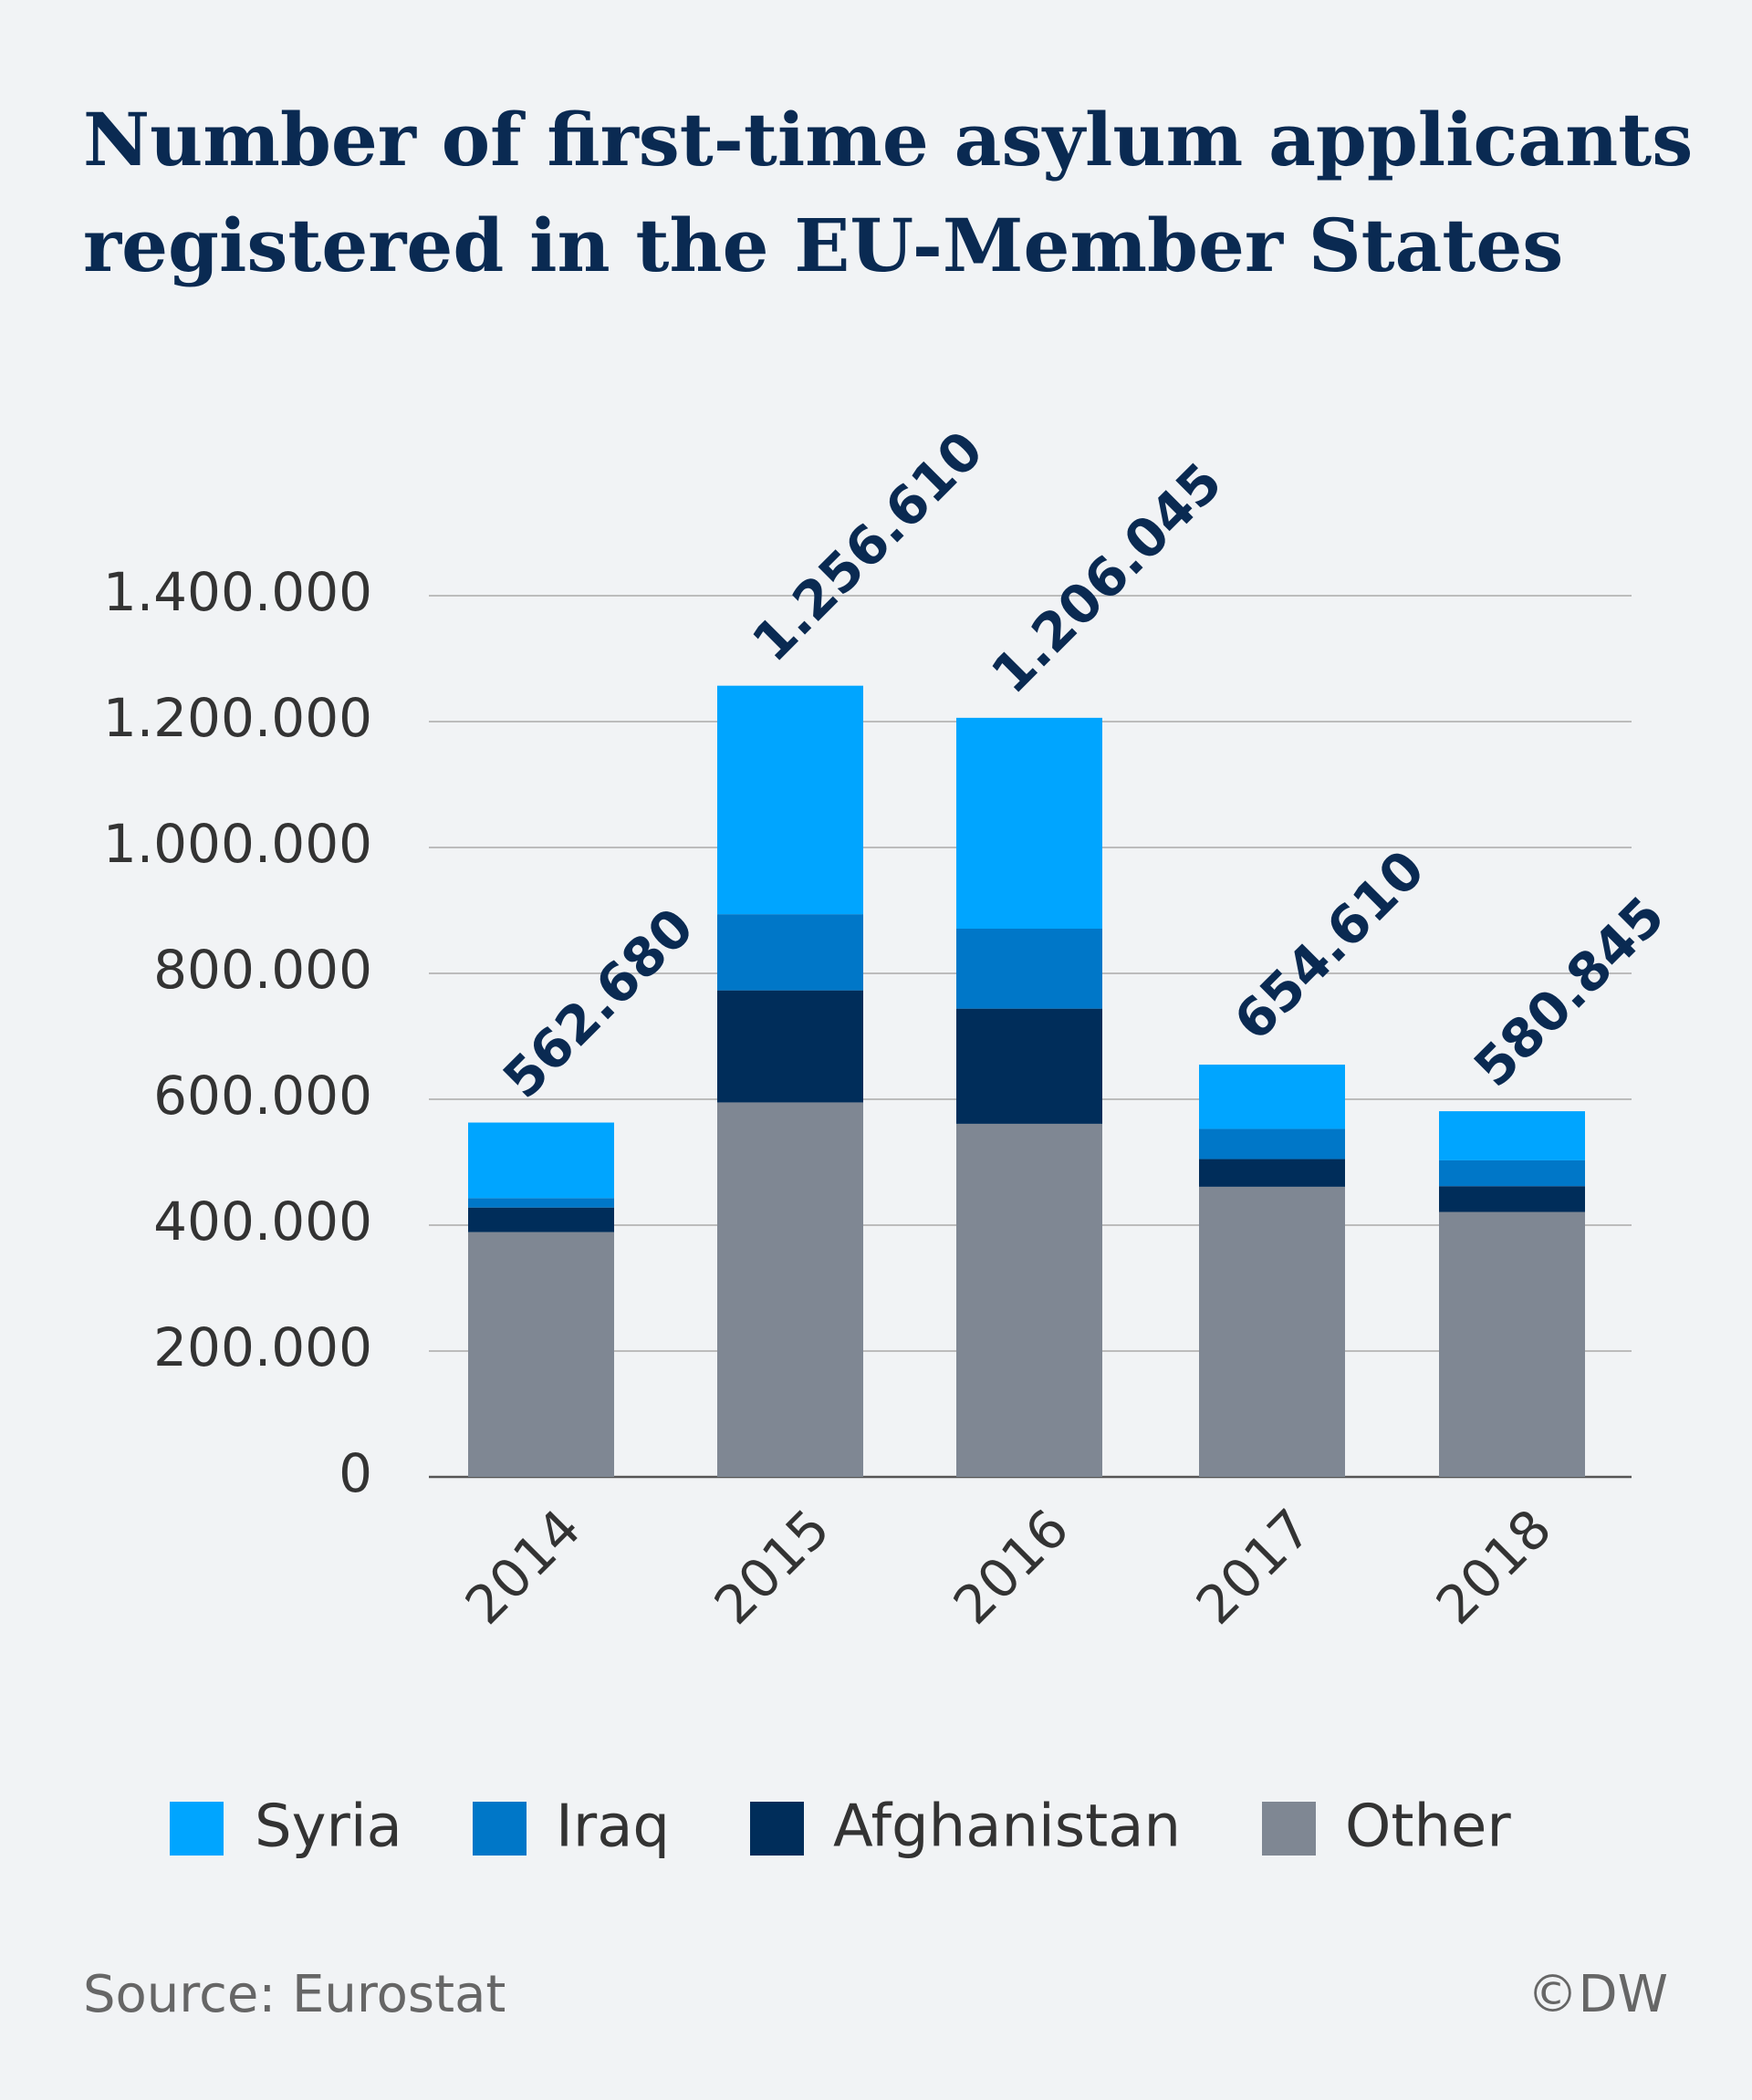  What do you see at coordinates (328, 1827) in the screenshot?
I see `legend-label: Syria` at bounding box center [328, 1827].